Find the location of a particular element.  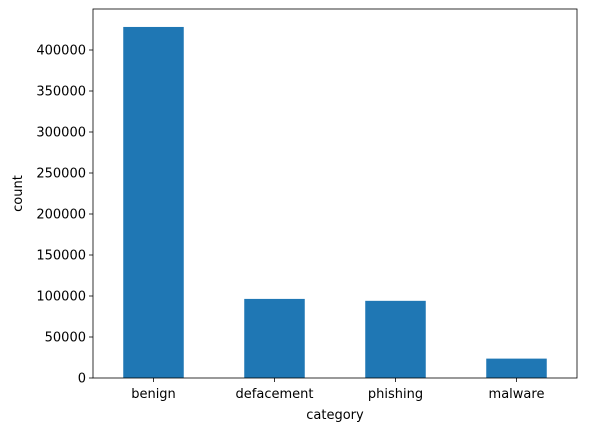

y-tick-label: 50000 is located at coordinates (65, 338).